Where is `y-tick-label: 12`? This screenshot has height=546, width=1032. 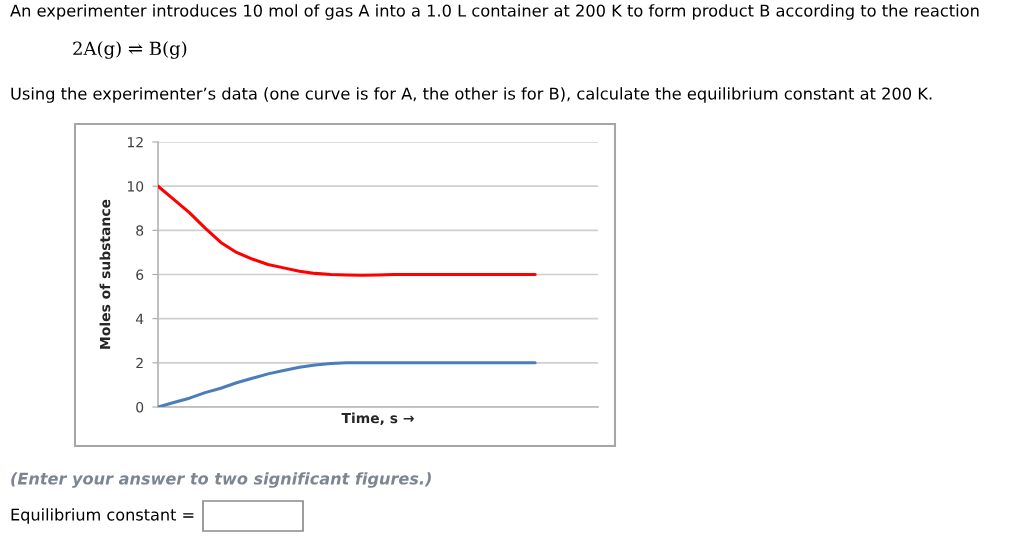 y-tick-label: 12 is located at coordinates (135, 142).